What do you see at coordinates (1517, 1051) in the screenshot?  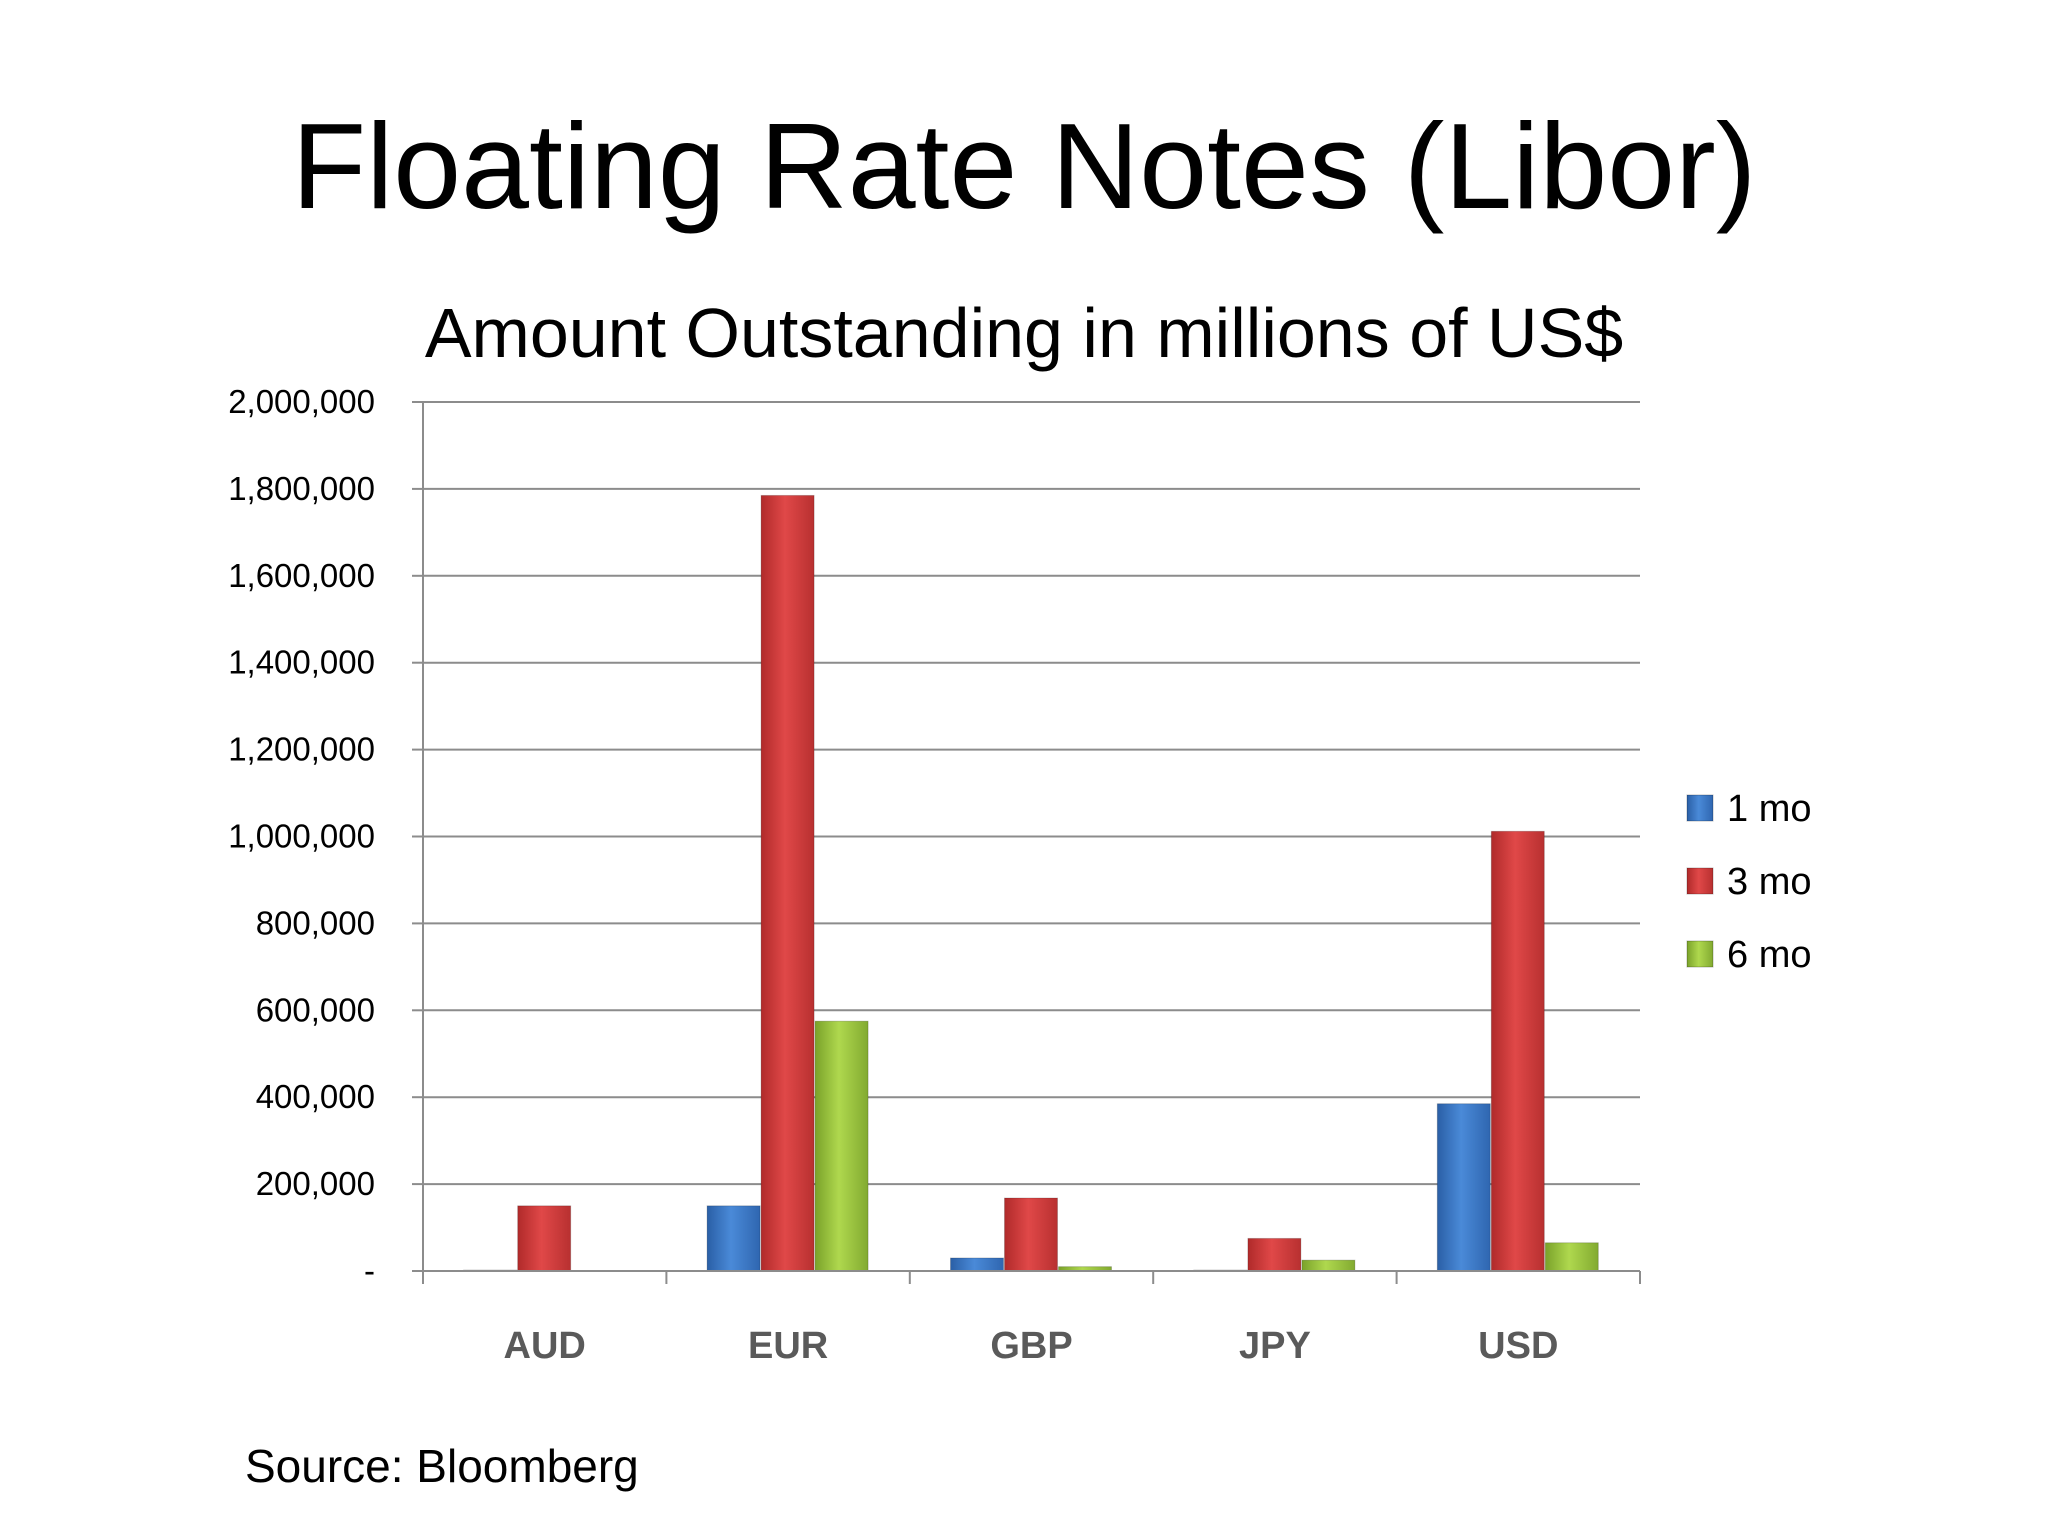 I see `bar-3-mo-usd` at bounding box center [1517, 1051].